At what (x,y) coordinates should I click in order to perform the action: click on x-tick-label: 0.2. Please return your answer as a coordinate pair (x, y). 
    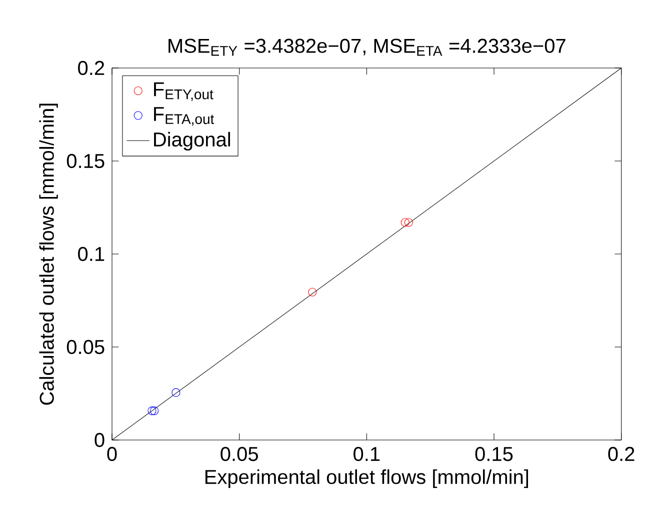
    Looking at the image, I should click on (621, 454).